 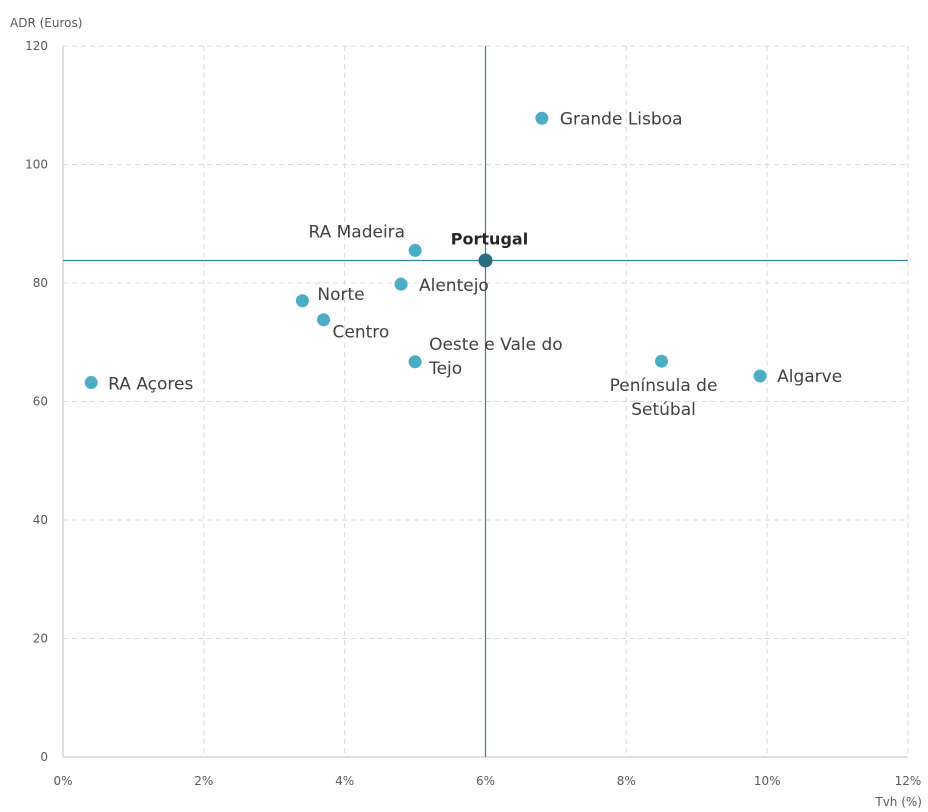 I want to click on x-tick-label: 10%, so click(x=767, y=781).